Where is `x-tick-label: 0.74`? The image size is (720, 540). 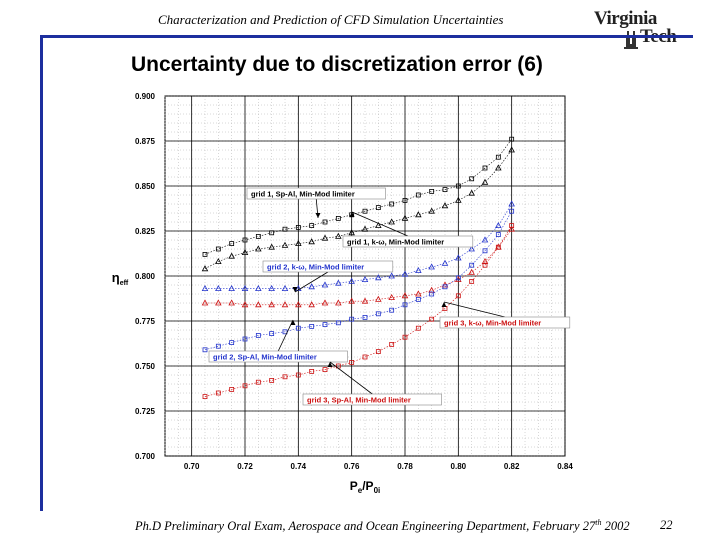 x-tick-label: 0.74 is located at coordinates (299, 466).